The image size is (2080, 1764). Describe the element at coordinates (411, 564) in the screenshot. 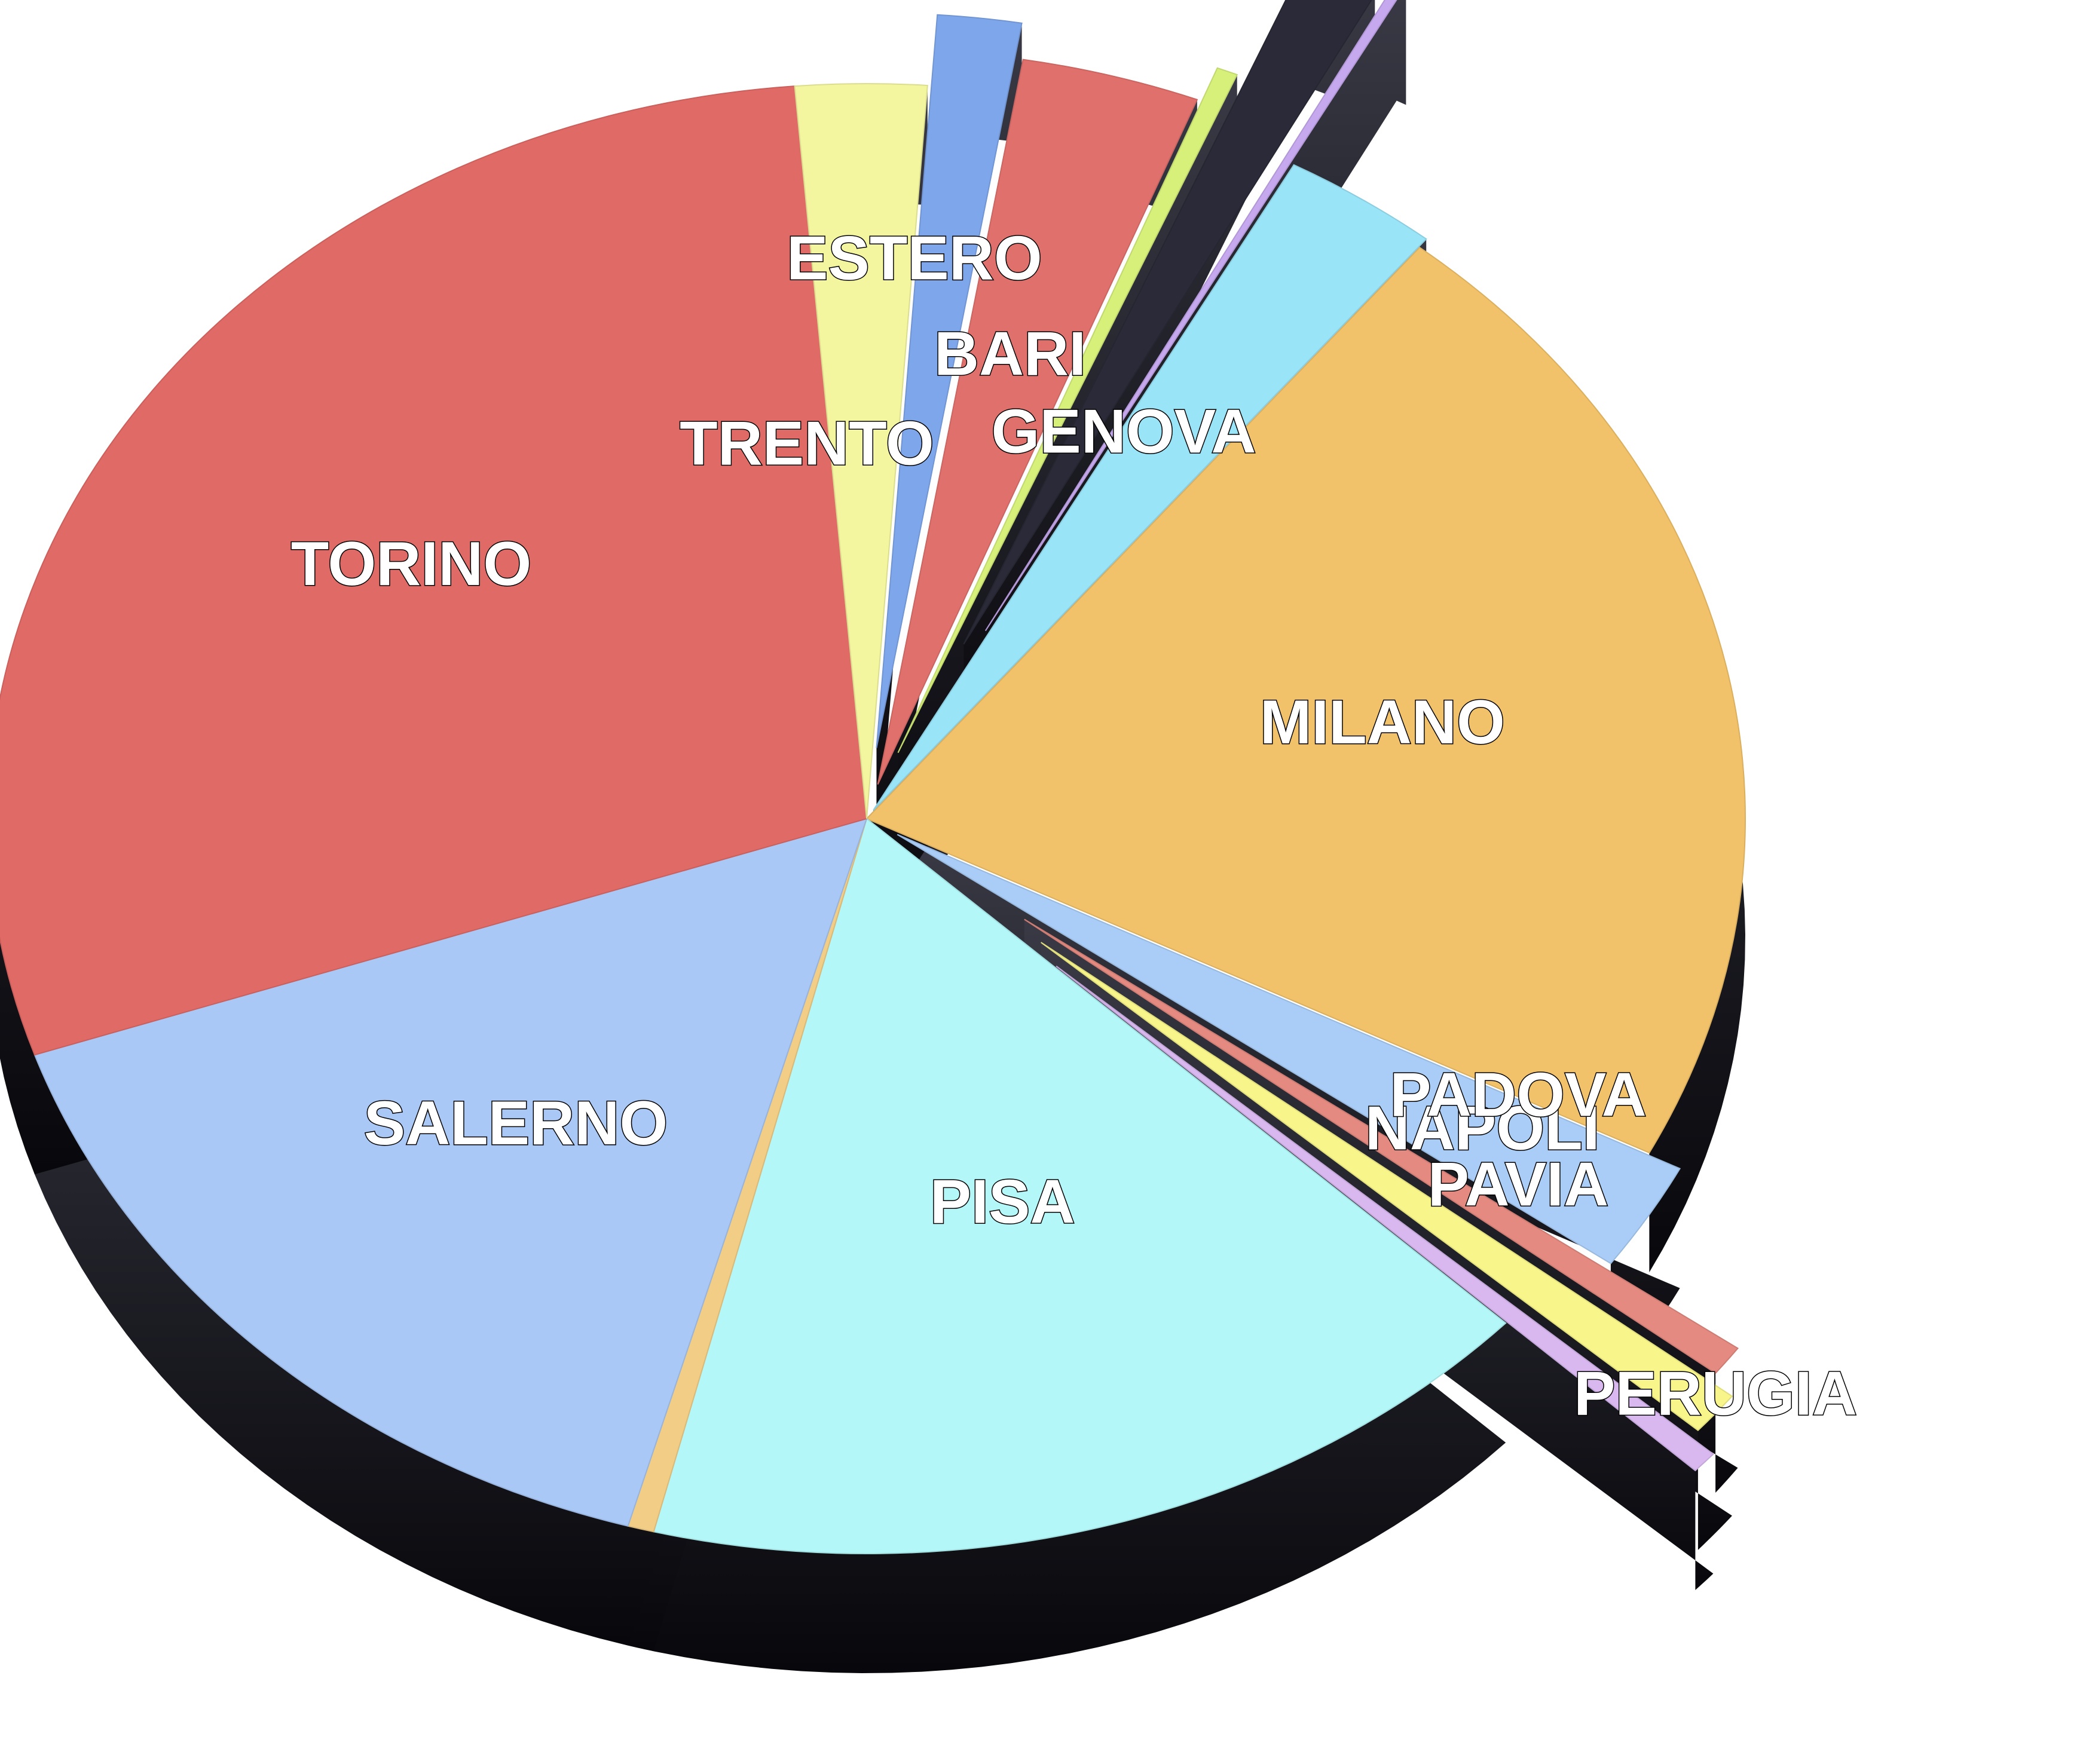

I see `slice-label-torino: TORINO` at that location.